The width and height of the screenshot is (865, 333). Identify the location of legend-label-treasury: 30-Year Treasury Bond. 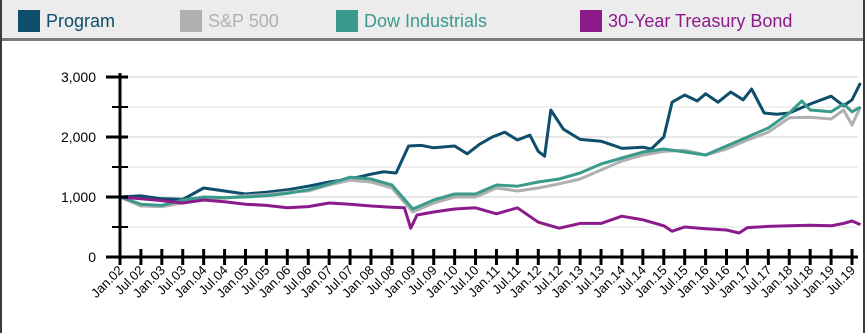
(700, 20).